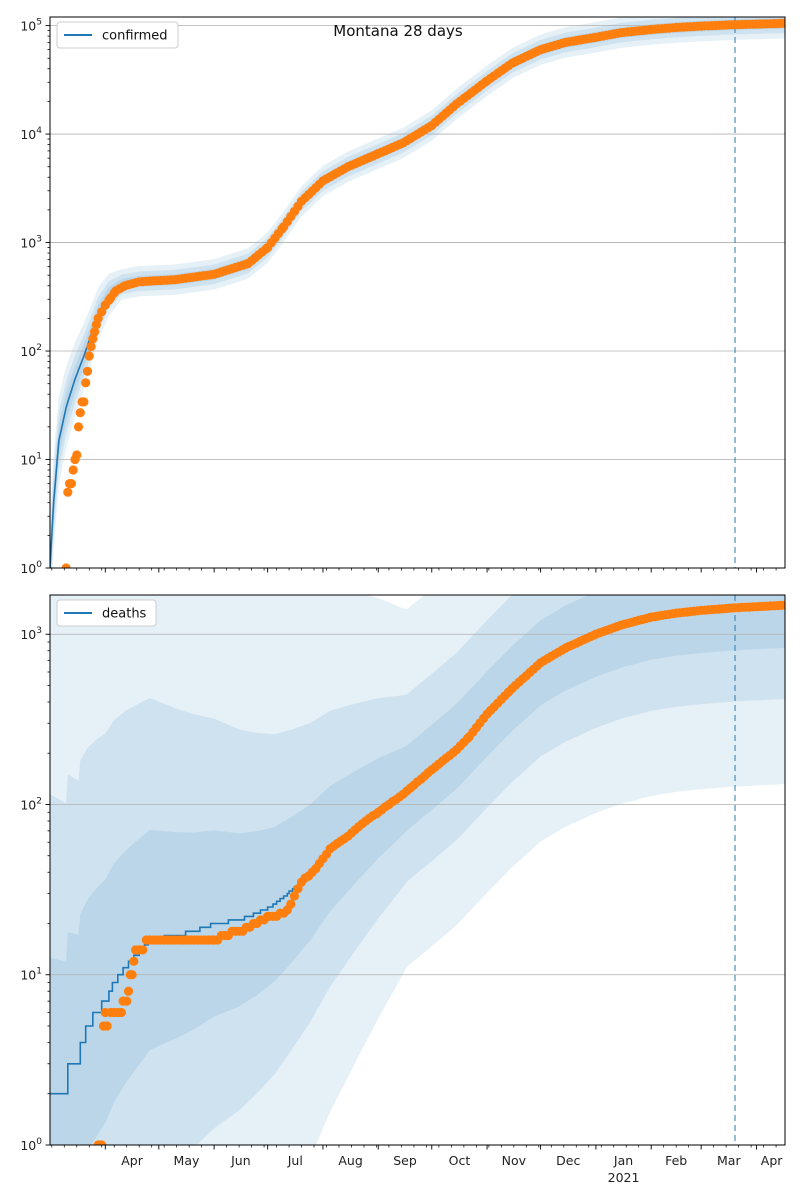 The width and height of the screenshot is (800, 1200). I want to click on confirmed-y-axis: 100 101 102 103 104 105, so click(35, 297).